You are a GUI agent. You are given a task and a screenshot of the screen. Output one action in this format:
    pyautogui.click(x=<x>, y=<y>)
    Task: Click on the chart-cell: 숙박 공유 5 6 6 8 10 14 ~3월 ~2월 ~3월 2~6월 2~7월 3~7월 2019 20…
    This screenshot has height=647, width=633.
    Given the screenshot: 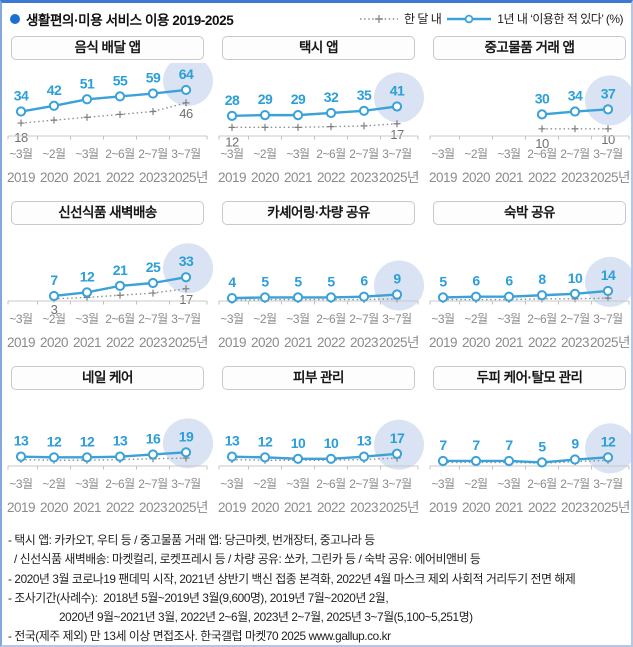 What is the action you would take?
    pyautogui.click(x=527, y=278)
    